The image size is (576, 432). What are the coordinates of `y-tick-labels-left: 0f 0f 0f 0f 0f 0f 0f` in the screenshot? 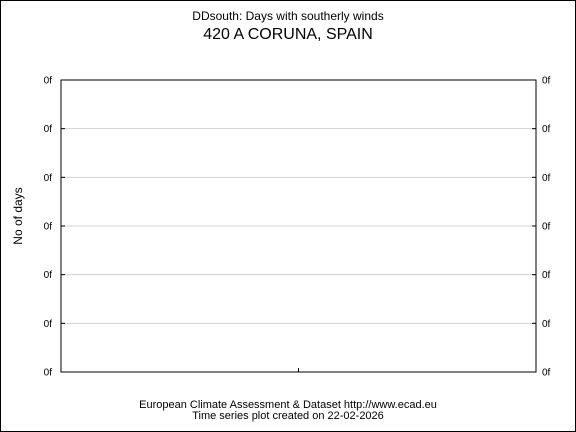 It's located at (48, 227).